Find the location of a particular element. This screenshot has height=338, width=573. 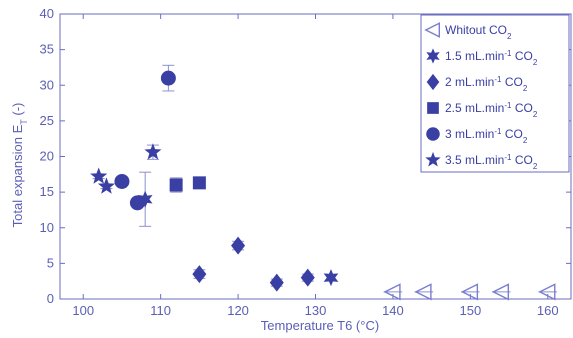

y-tick-label: 20 is located at coordinates (47, 156).